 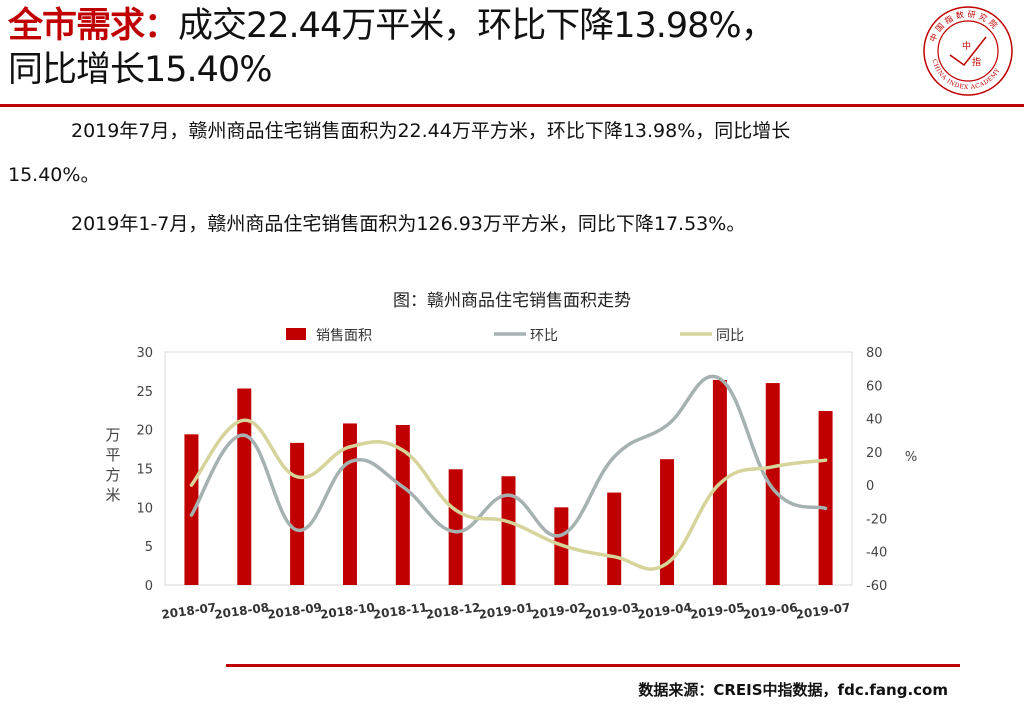 I want to click on y2-tick-label: -60, so click(x=876, y=586).